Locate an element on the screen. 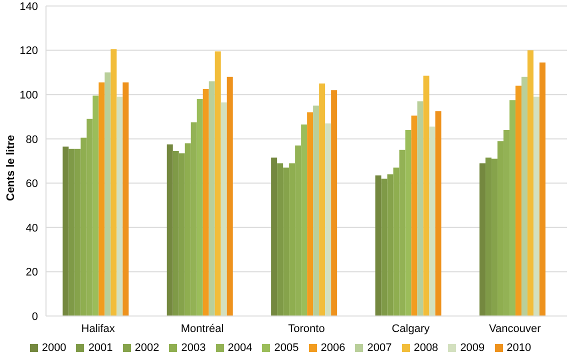 The height and width of the screenshot is (354, 573). y-tick-label: 80 is located at coordinates (32, 140).